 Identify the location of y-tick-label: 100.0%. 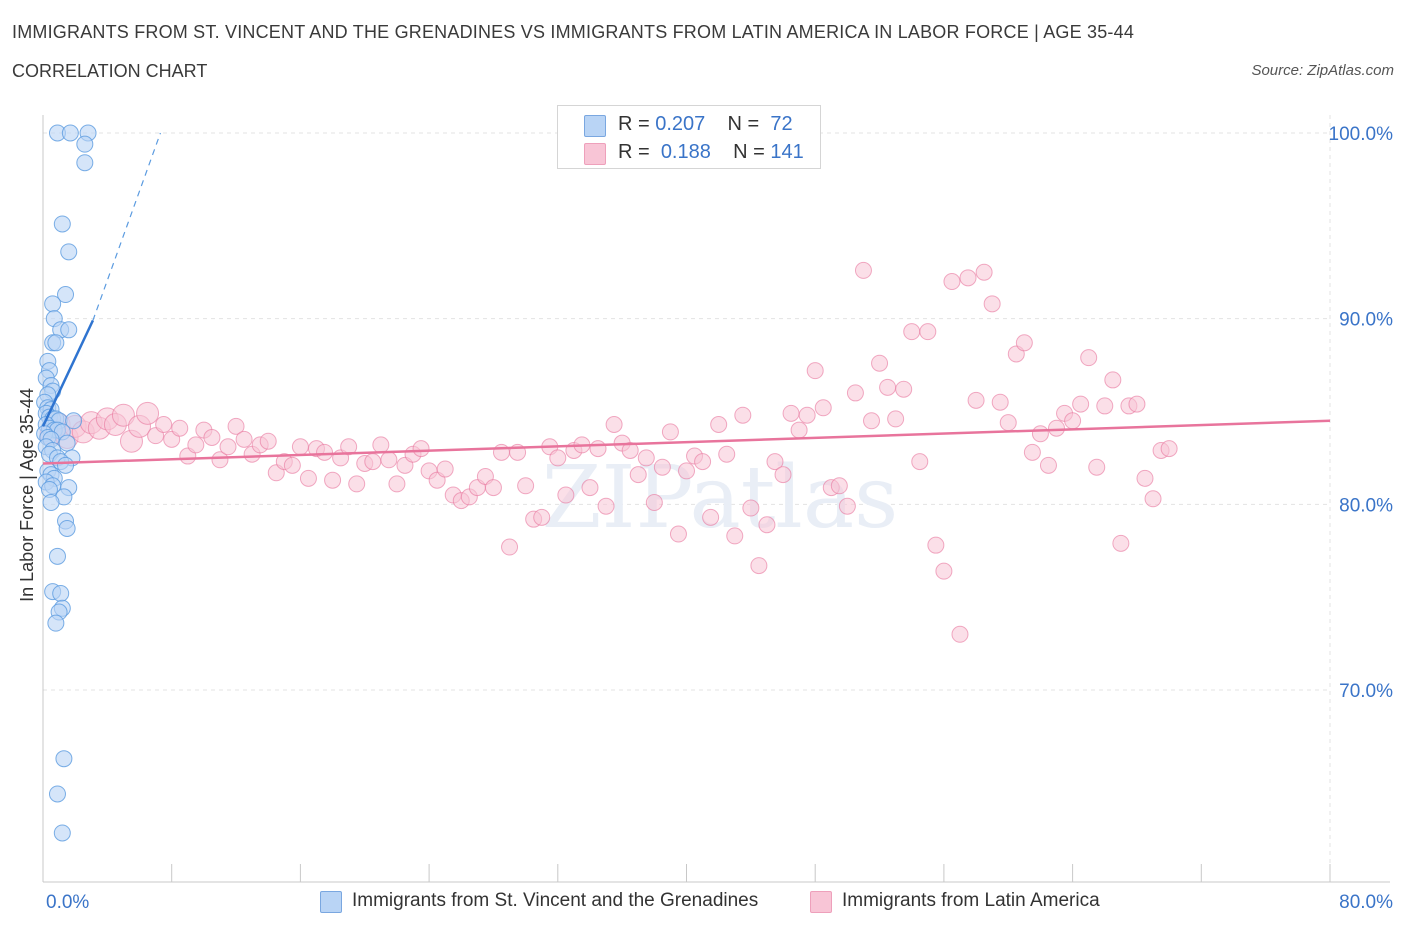
(1361, 134).